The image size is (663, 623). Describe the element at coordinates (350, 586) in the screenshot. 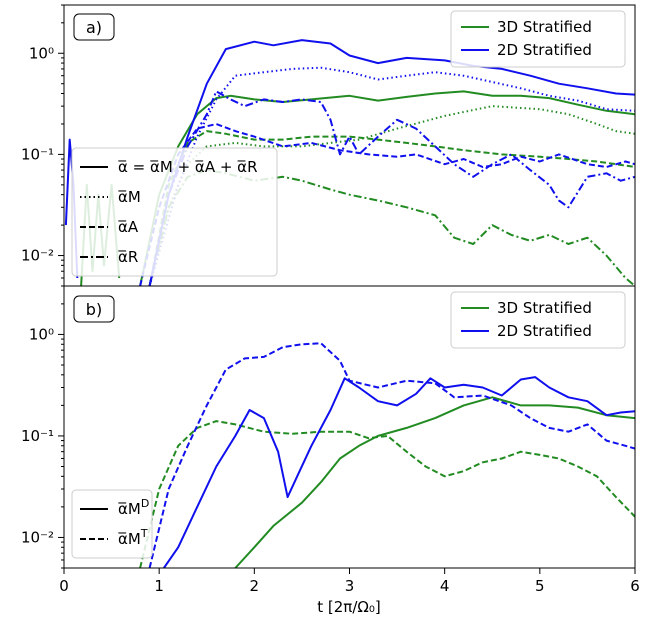

I see `x-tick-label: 3` at that location.